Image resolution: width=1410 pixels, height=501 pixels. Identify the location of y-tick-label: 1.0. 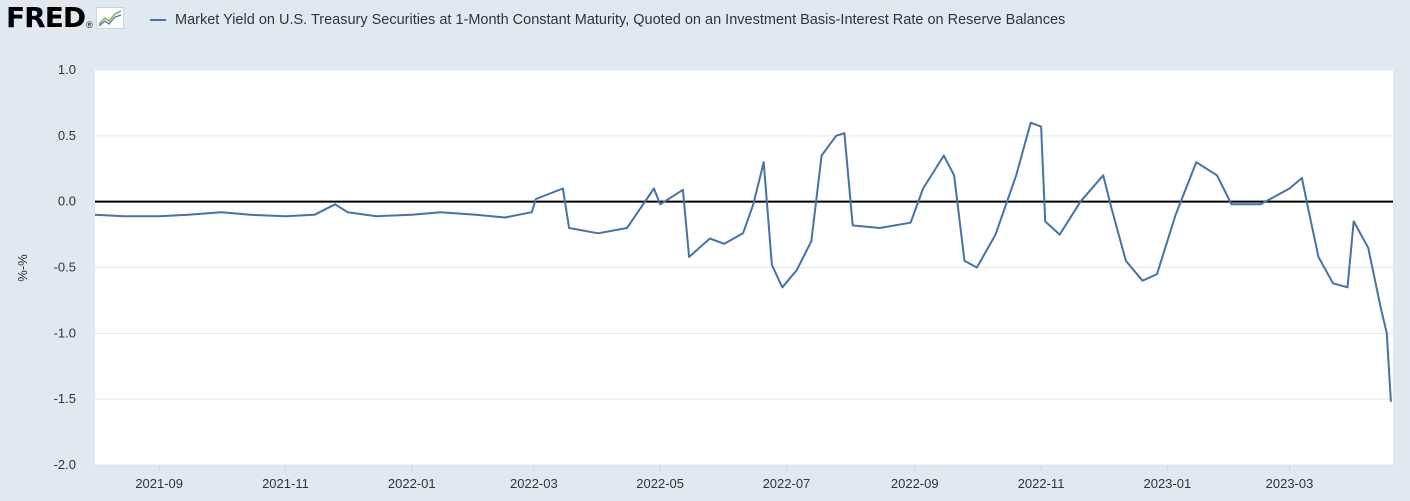
(67, 69).